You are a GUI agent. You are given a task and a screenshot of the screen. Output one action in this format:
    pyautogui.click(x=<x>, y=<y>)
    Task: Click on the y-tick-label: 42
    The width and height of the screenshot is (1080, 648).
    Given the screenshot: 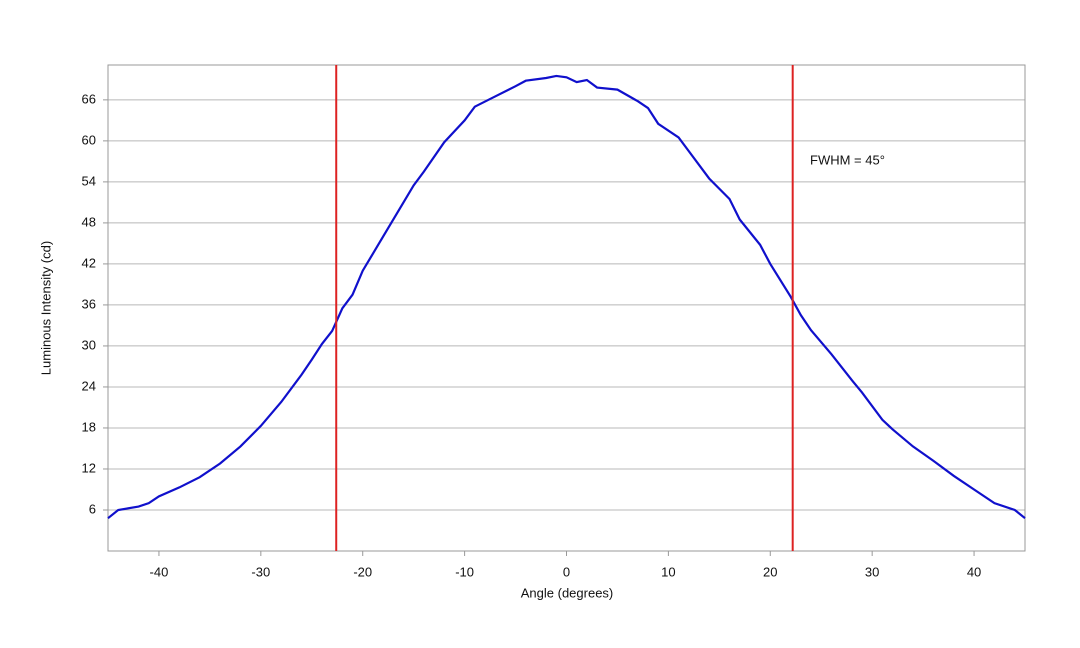 What is the action you would take?
    pyautogui.click(x=89, y=262)
    